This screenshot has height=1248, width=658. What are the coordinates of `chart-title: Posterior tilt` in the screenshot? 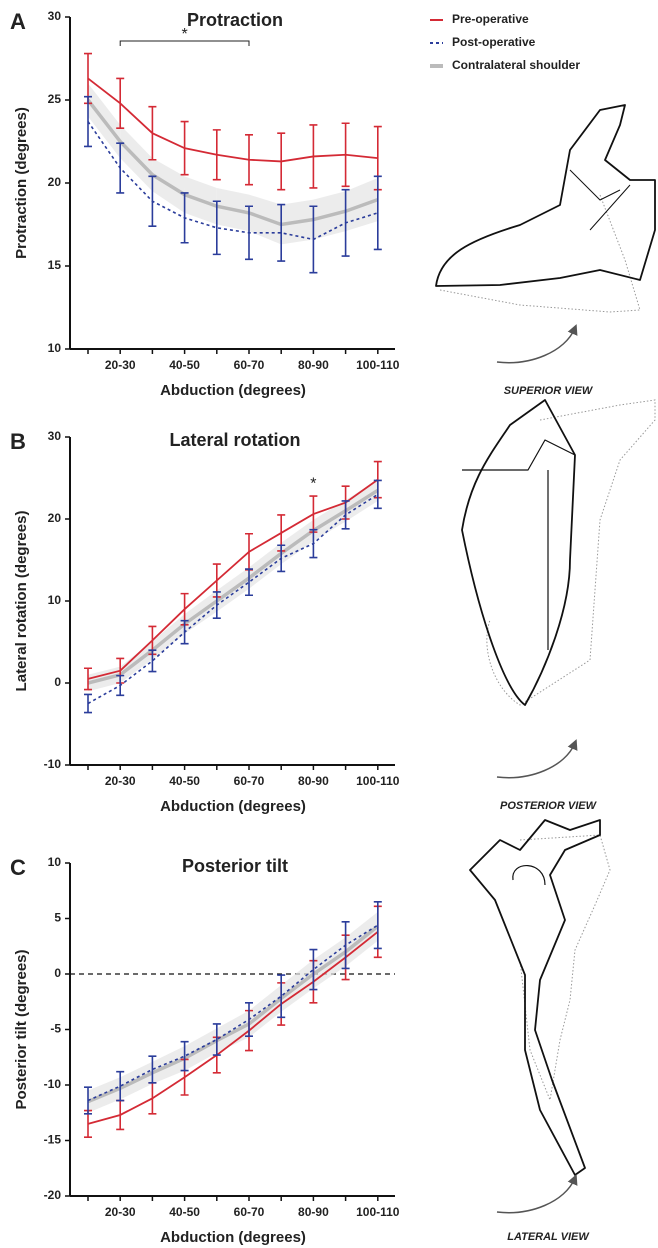 It's located at (235, 866).